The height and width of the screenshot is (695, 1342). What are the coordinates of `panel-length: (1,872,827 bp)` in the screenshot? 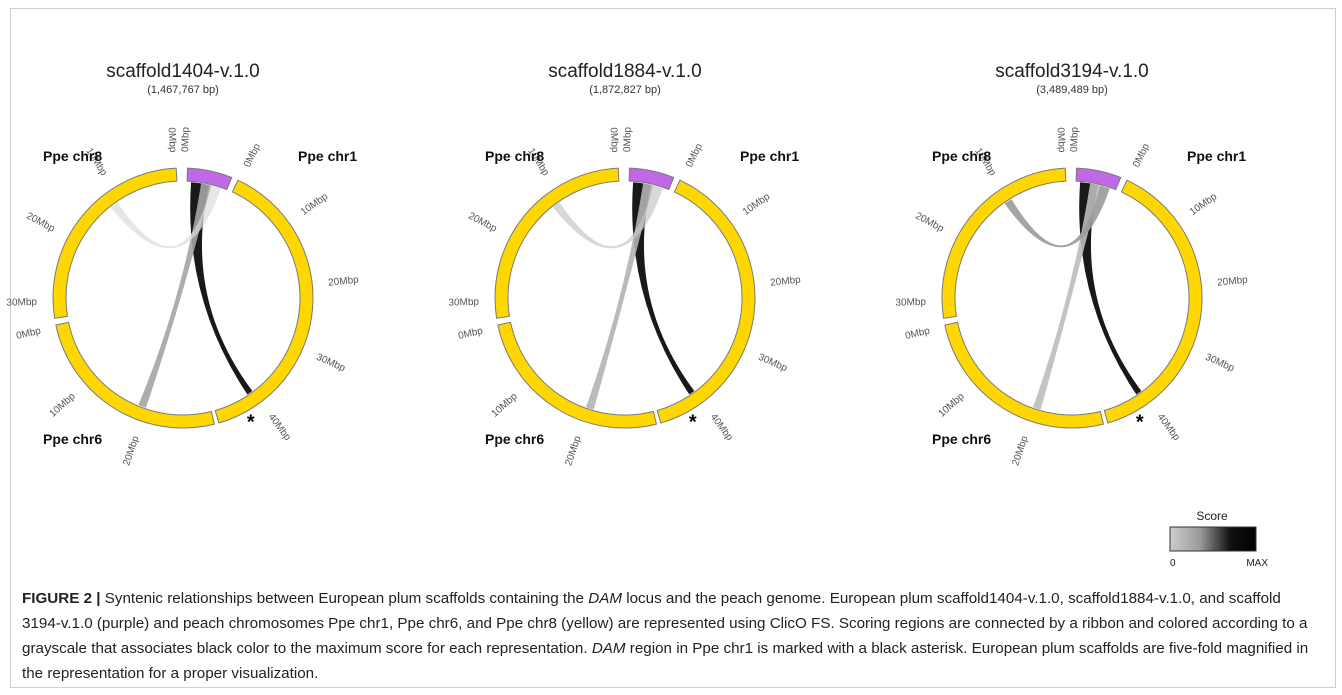 It's located at (625, 90).